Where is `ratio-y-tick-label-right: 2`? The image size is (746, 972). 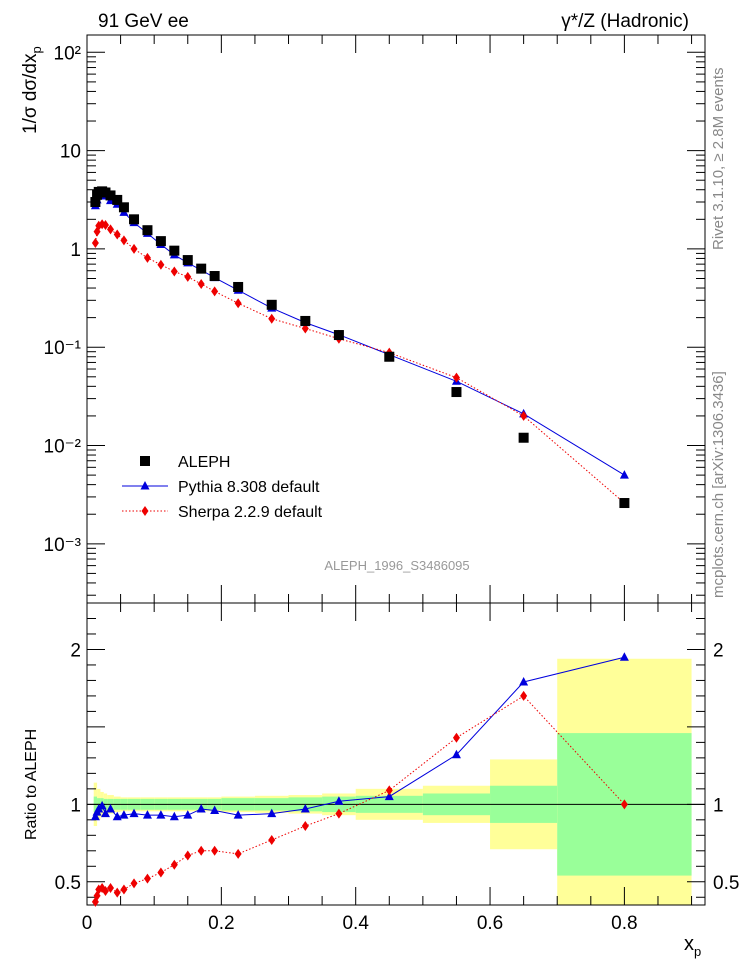 ratio-y-tick-label-right: 2 is located at coordinates (718, 650).